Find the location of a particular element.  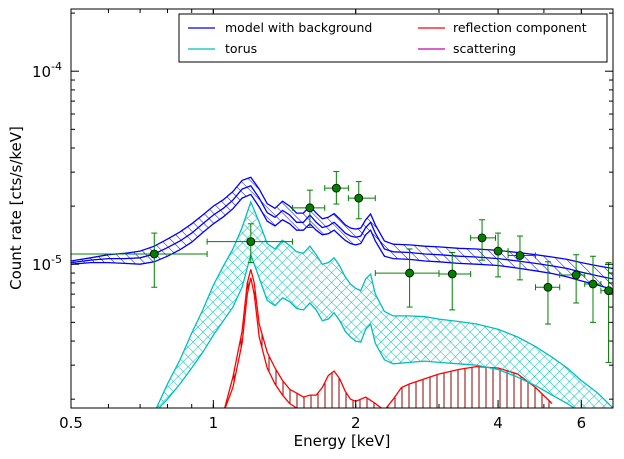

y-tick-label: 10⁻⁴ is located at coordinates (47, 70).